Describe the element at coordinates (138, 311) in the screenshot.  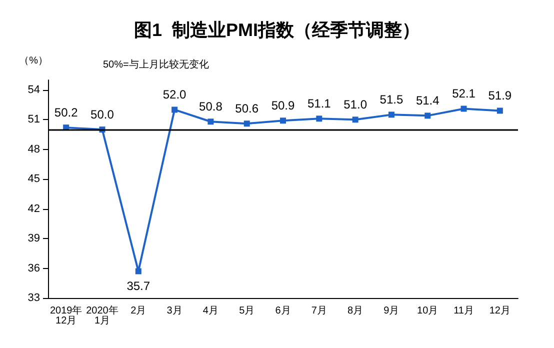
I see `x-tick-label: 2月` at that location.